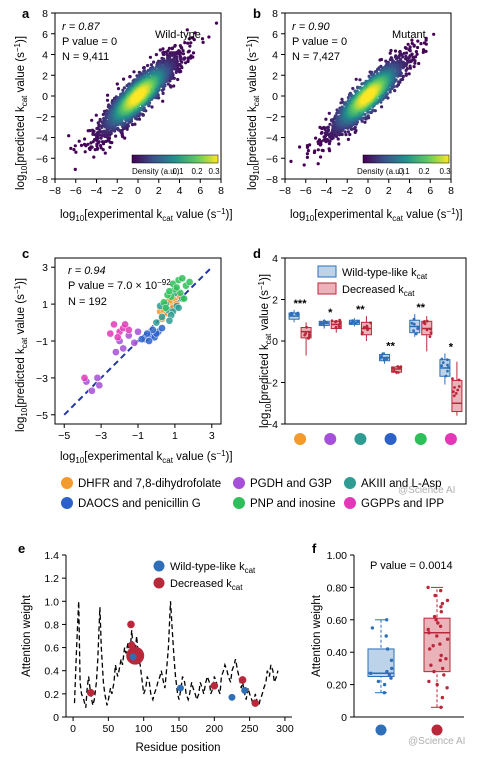 The width and height of the screenshot is (482, 759). Describe the element at coordinates (159, 566) in the screenshot. I see `panel-e-legend-dot-blue` at that location.